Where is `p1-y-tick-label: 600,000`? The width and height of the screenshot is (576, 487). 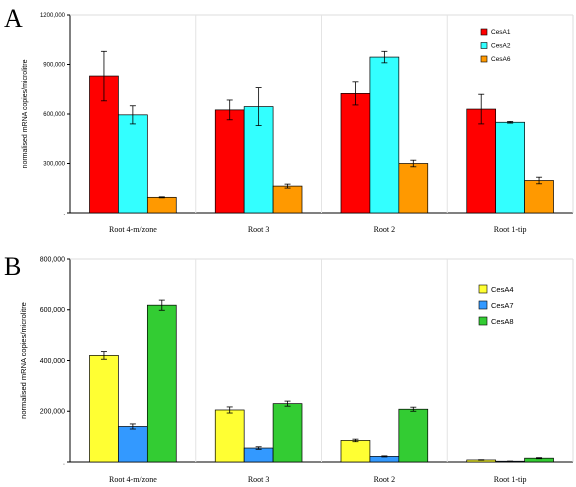 p1-y-tick-label: 600,000 is located at coordinates (54, 115).